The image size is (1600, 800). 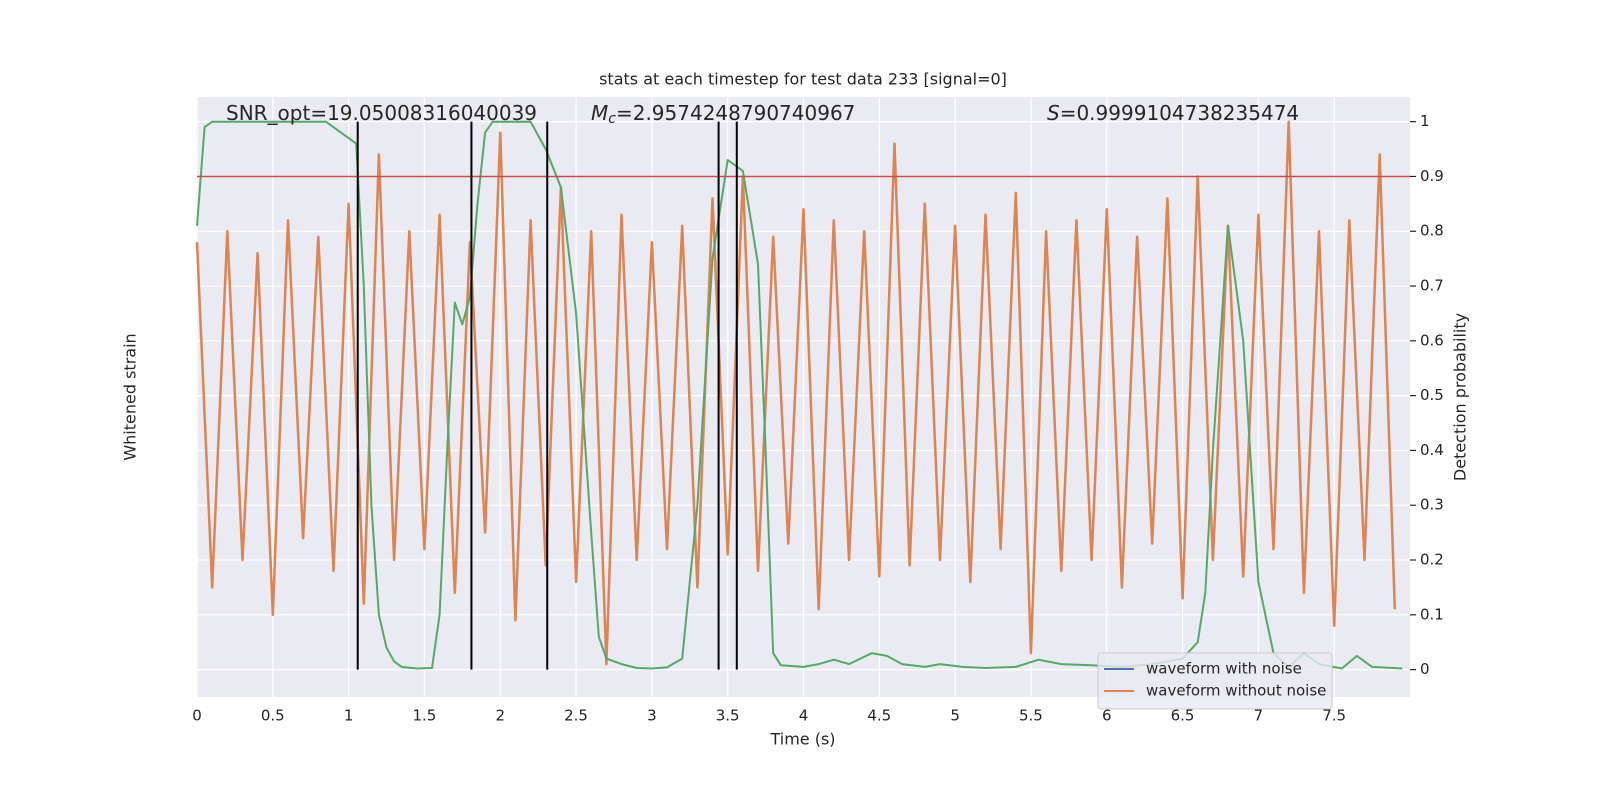 What do you see at coordinates (1224, 669) in the screenshot?
I see `legend-label: waveform with noise` at bounding box center [1224, 669].